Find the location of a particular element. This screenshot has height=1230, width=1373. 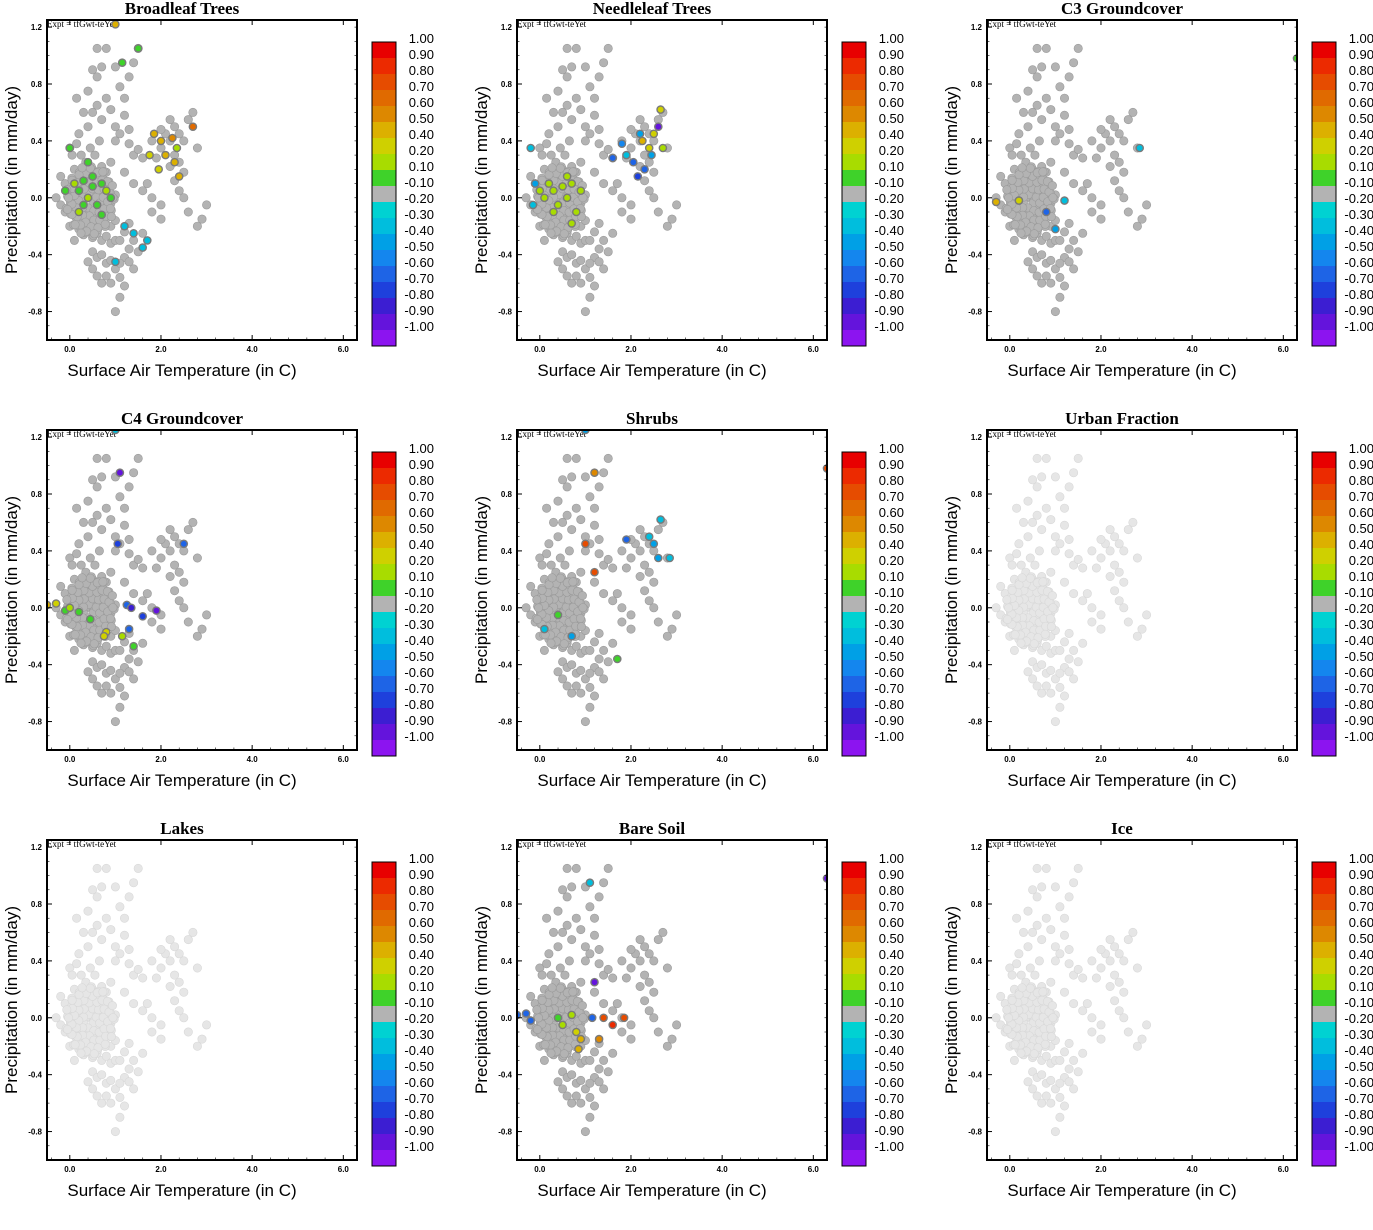

colorbar-label: -0.80 is located at coordinates (1358, 294).